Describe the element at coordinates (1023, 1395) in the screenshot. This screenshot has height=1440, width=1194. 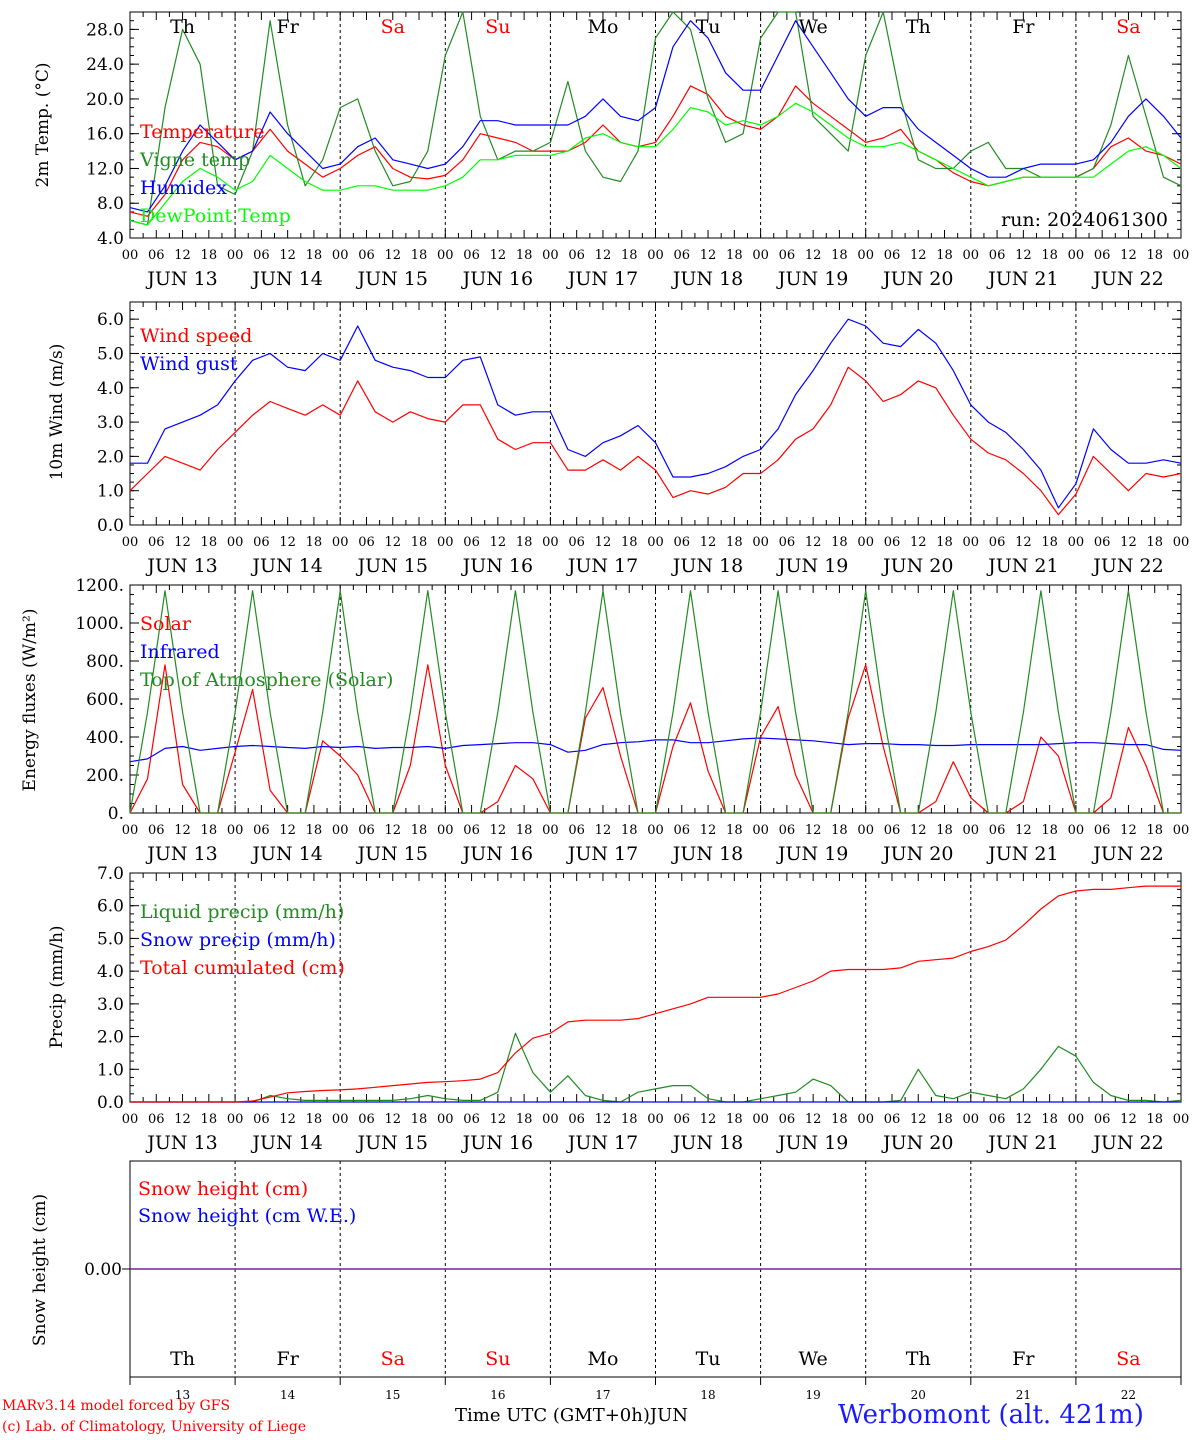
I see `day-number-label: 21` at that location.